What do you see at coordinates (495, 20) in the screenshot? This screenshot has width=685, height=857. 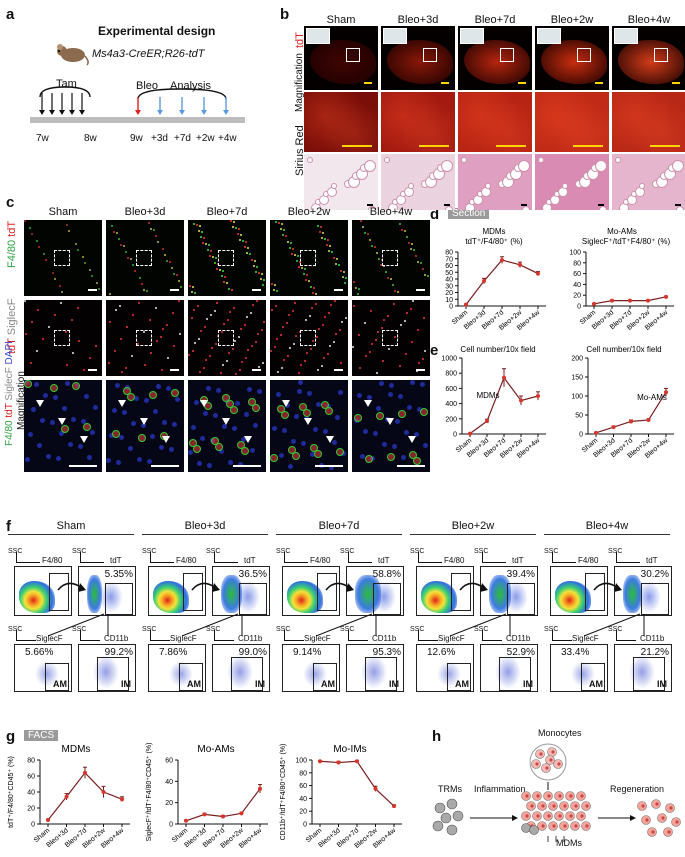 I see `b-condition-header: Bleo+7d` at bounding box center [495, 20].